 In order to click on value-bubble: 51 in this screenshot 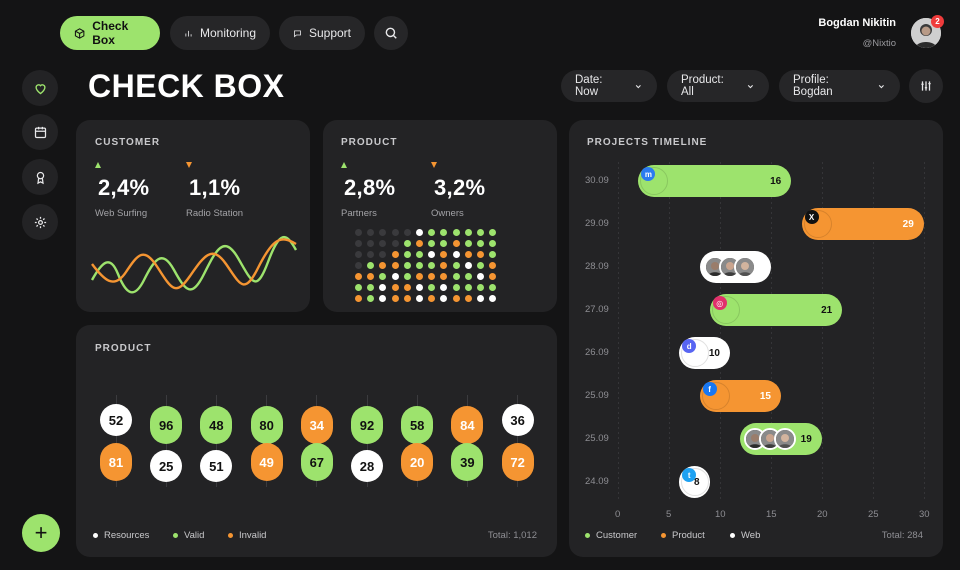, I will do `click(216, 466)`.